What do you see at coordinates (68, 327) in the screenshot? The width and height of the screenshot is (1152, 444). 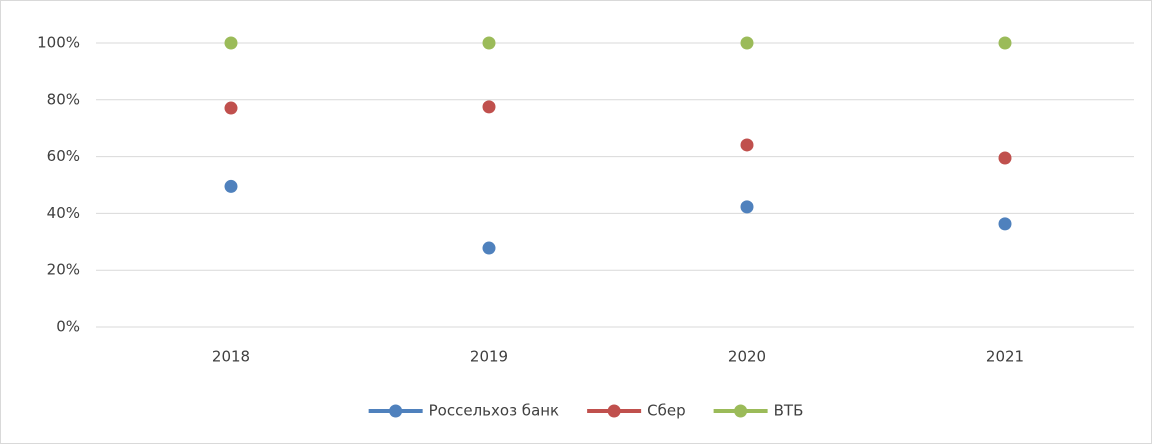 I see `y-tick-label: 0%` at bounding box center [68, 327].